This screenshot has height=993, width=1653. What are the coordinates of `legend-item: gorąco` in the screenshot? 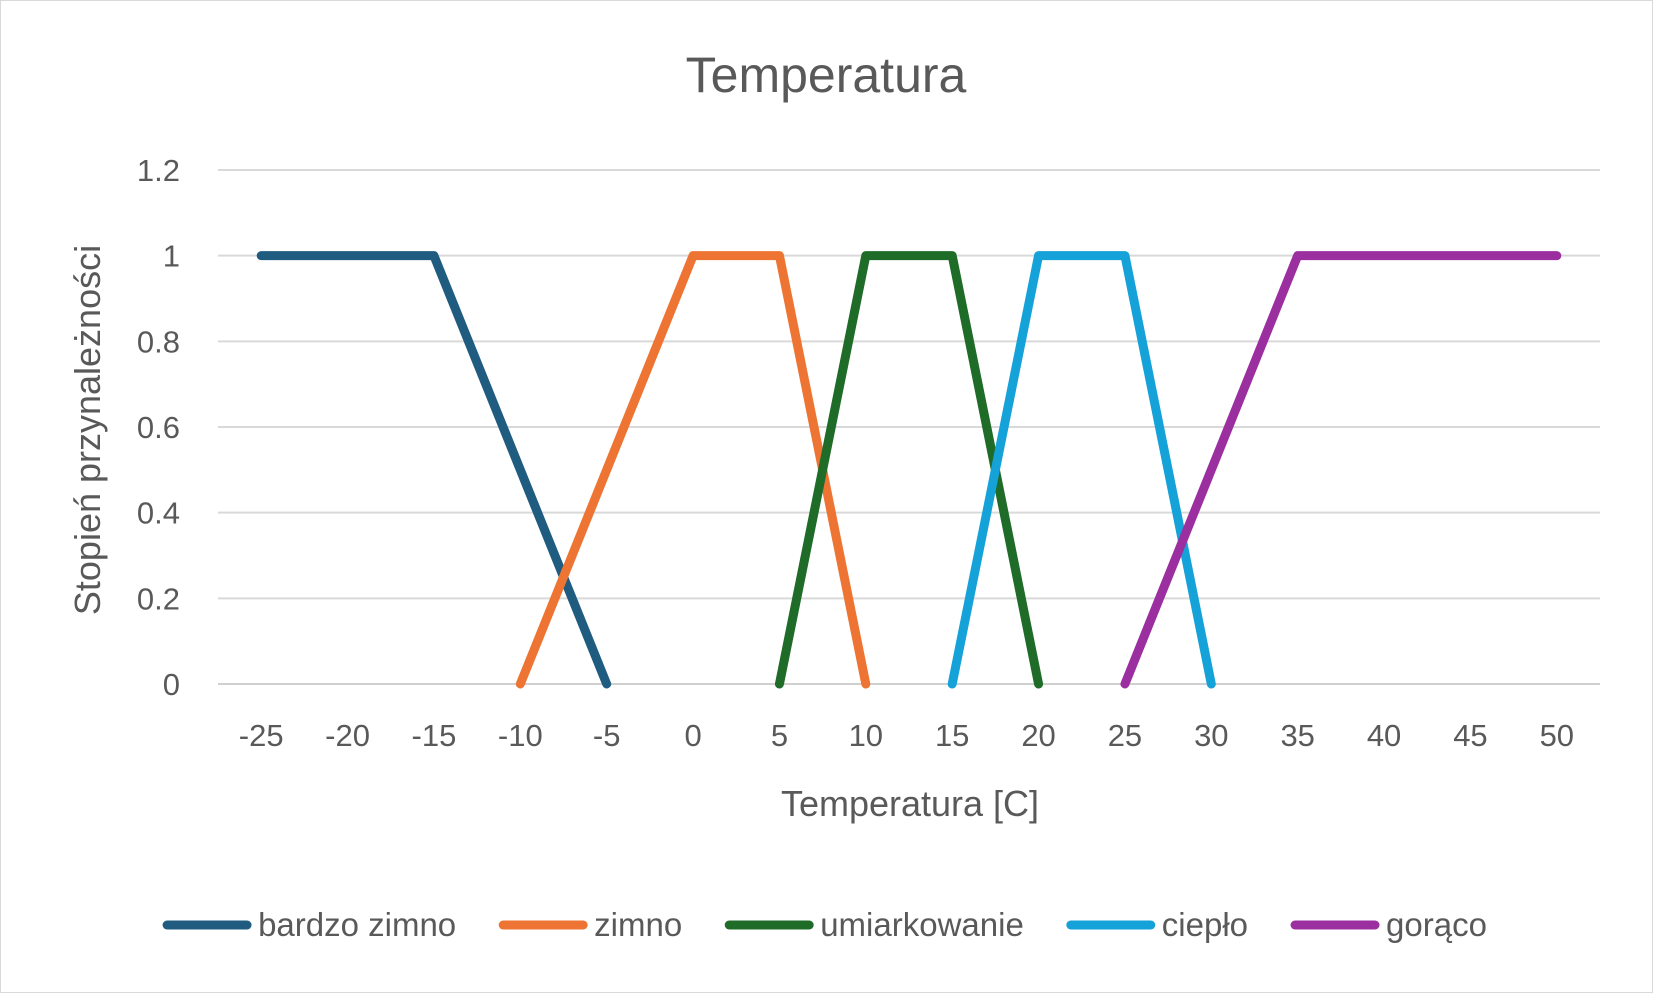 It's located at (1388, 924).